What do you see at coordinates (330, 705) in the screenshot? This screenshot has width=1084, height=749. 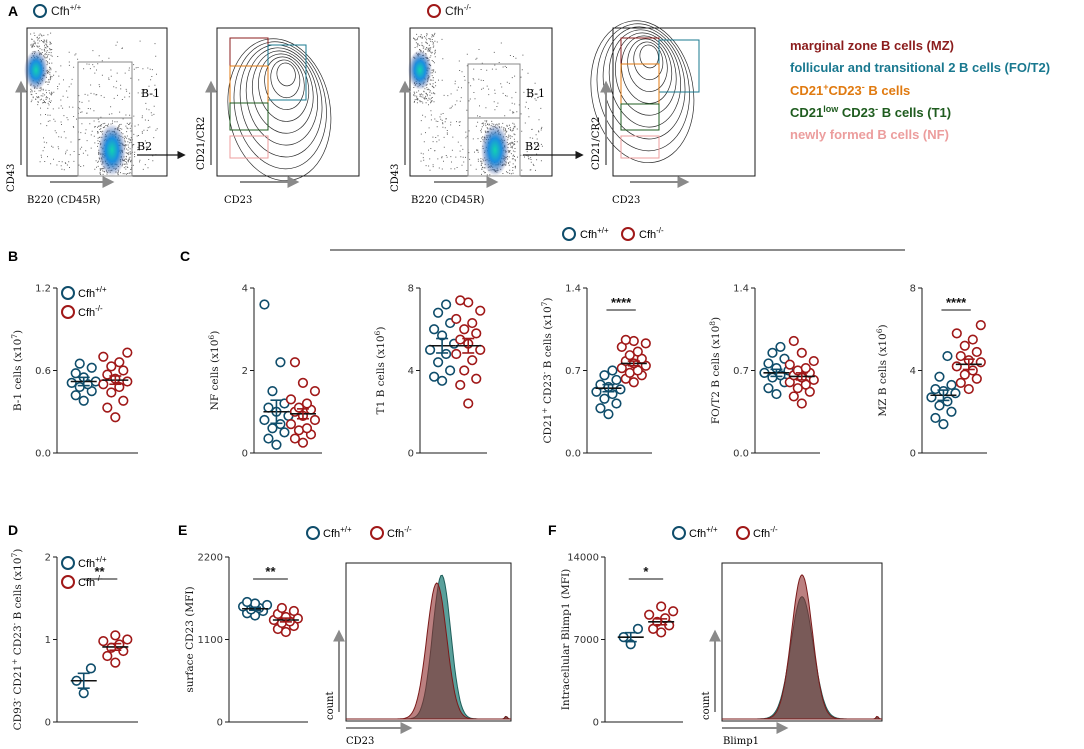 I see `y-axis-label: count` at bounding box center [330, 705].